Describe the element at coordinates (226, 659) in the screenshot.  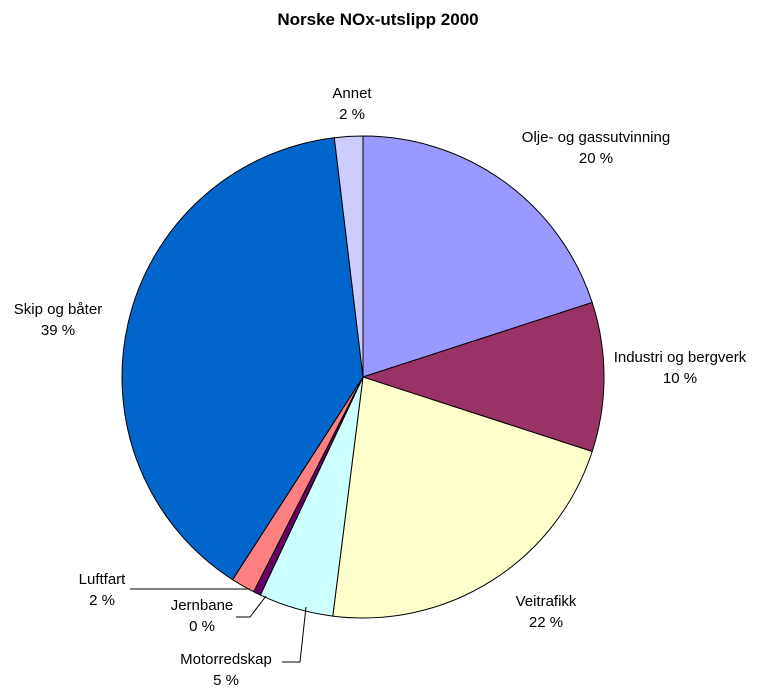
I see `slice-name: Motorredskap` at that location.